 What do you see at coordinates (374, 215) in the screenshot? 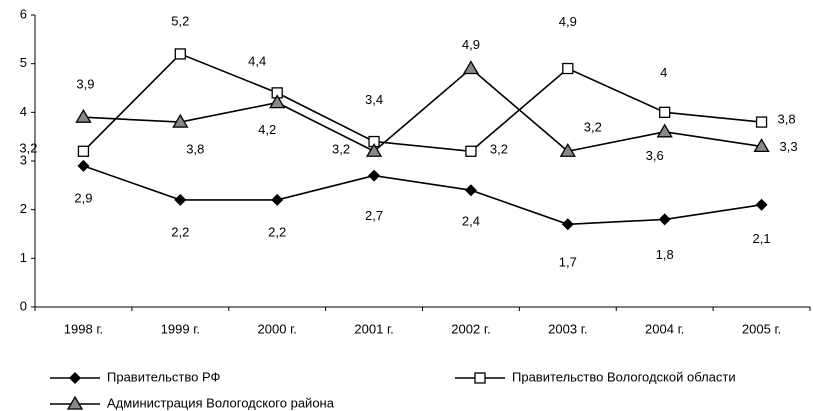
I see `data-label: 2,7` at bounding box center [374, 215].